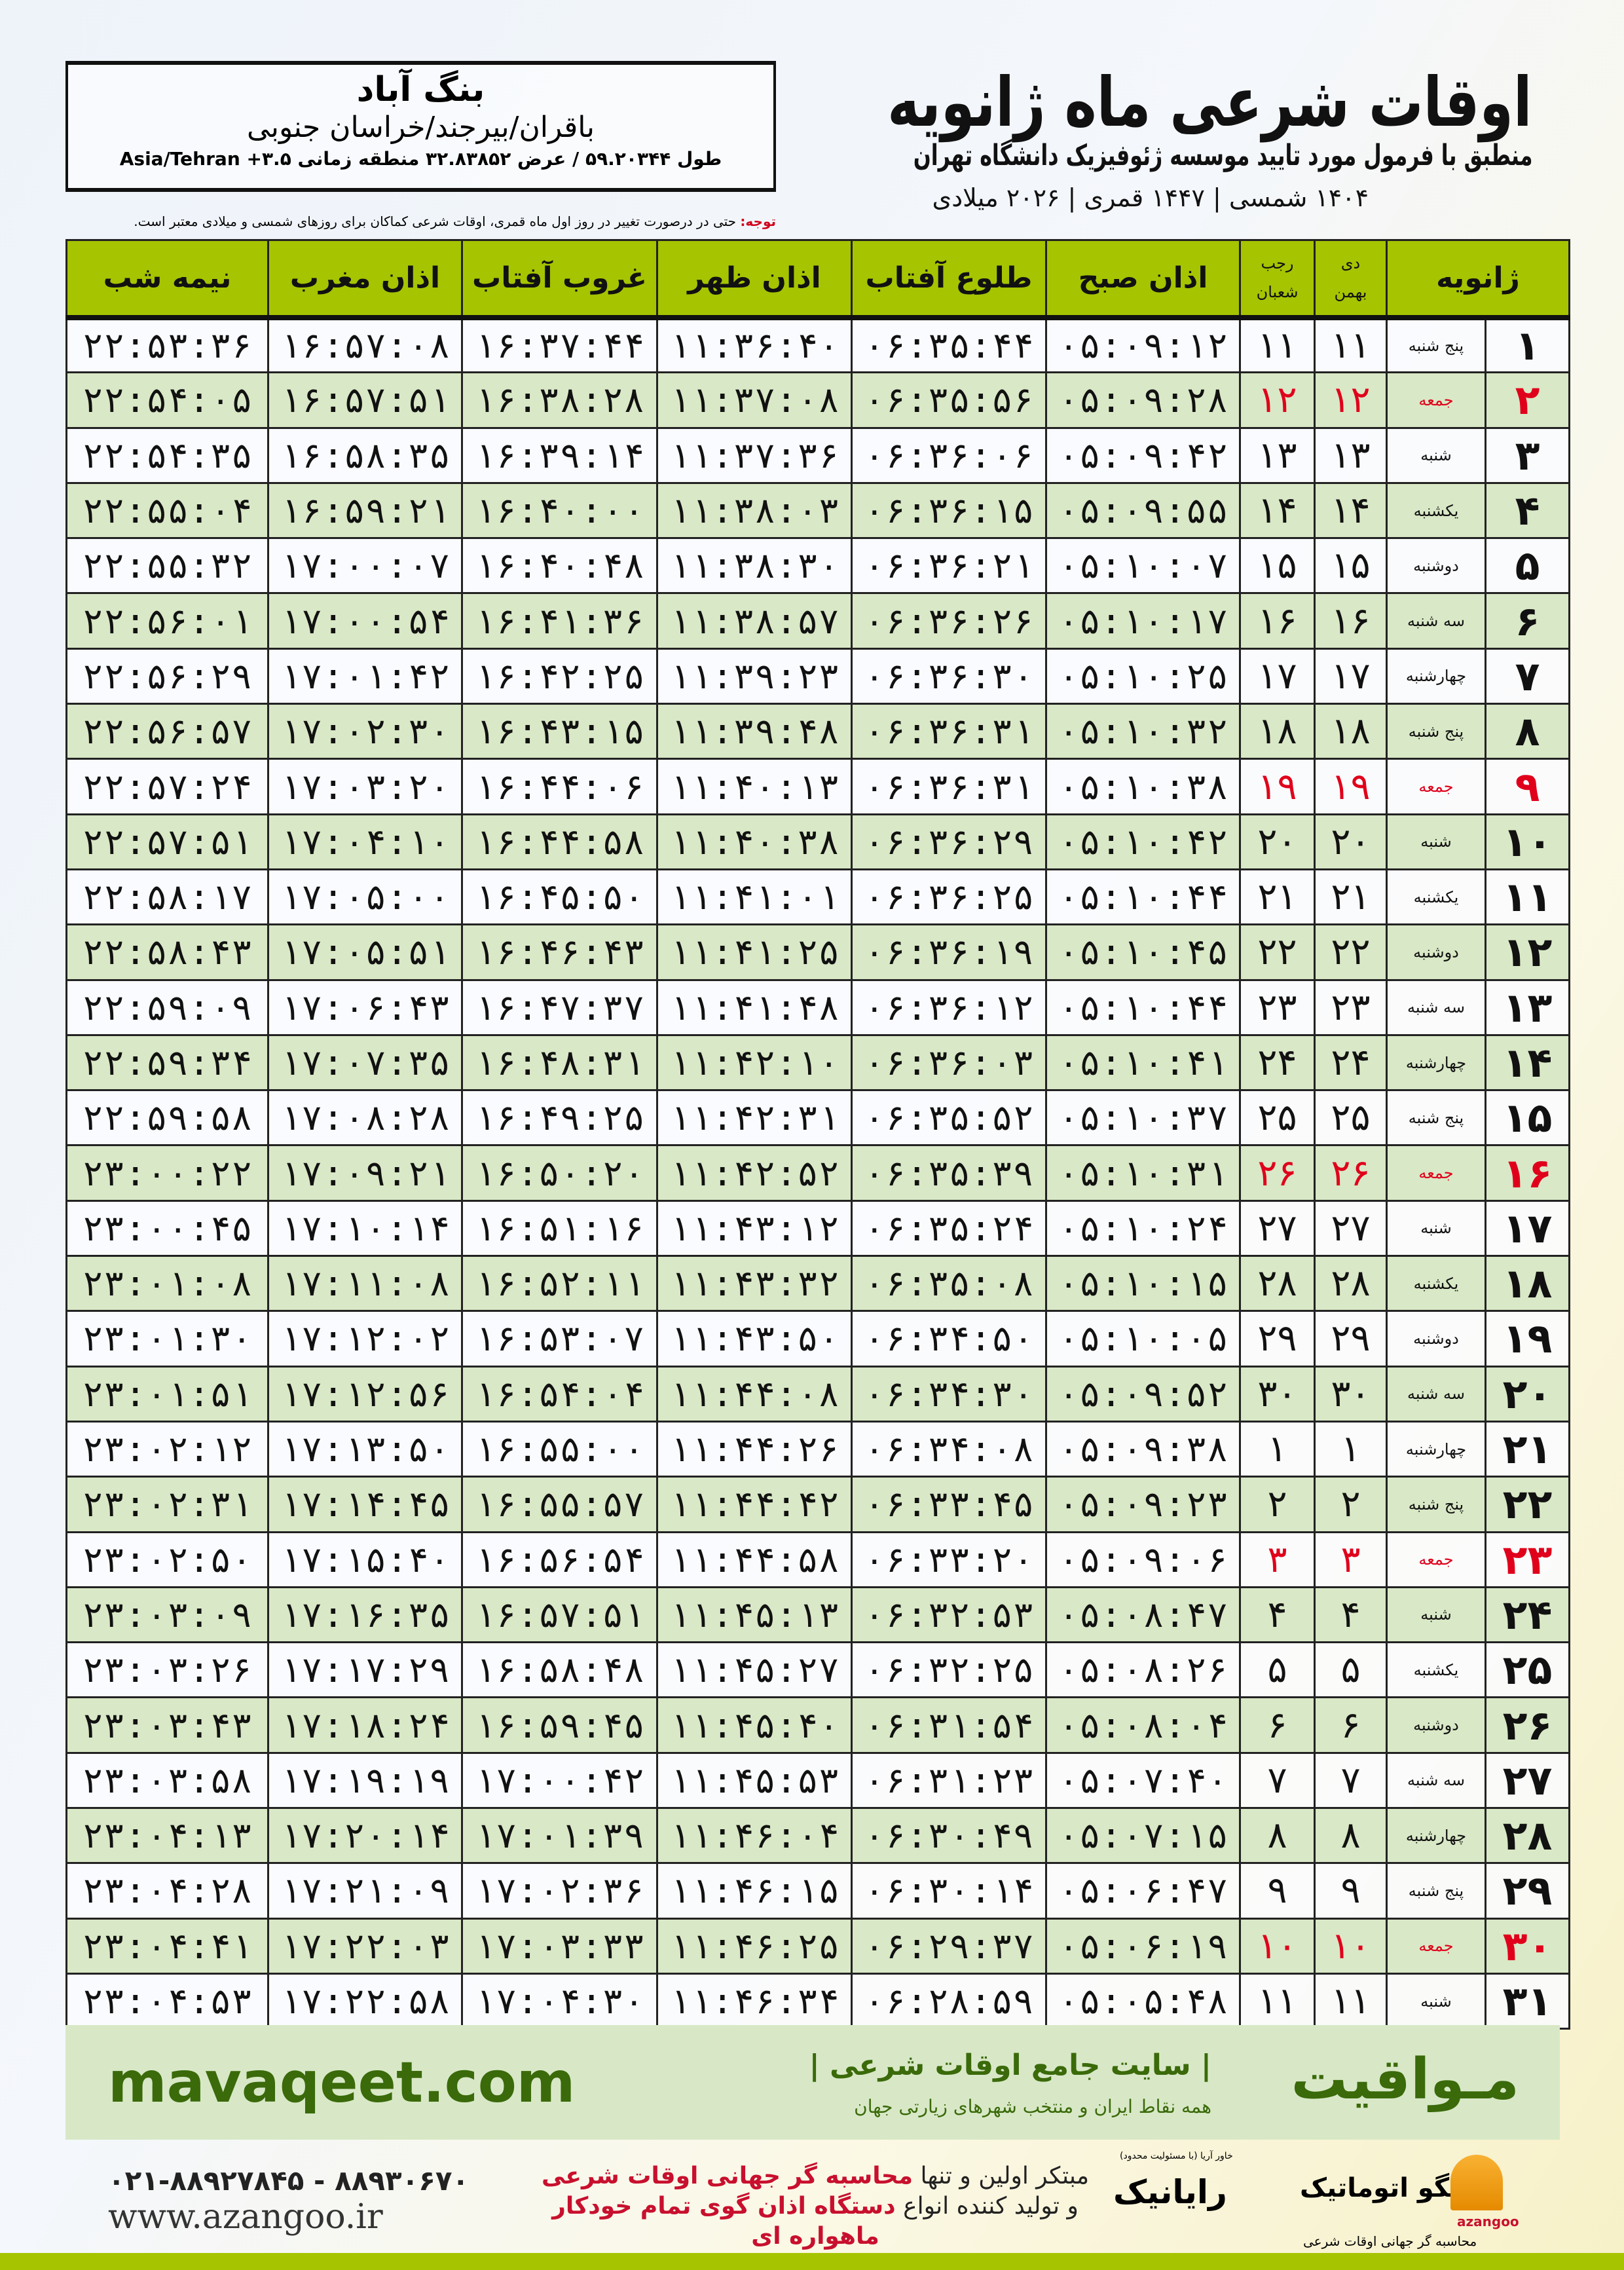  What do you see at coordinates (559, 1449) in the screenshot?
I see `cell-sunset: ۱۶:۵۵:۰۰` at bounding box center [559, 1449].